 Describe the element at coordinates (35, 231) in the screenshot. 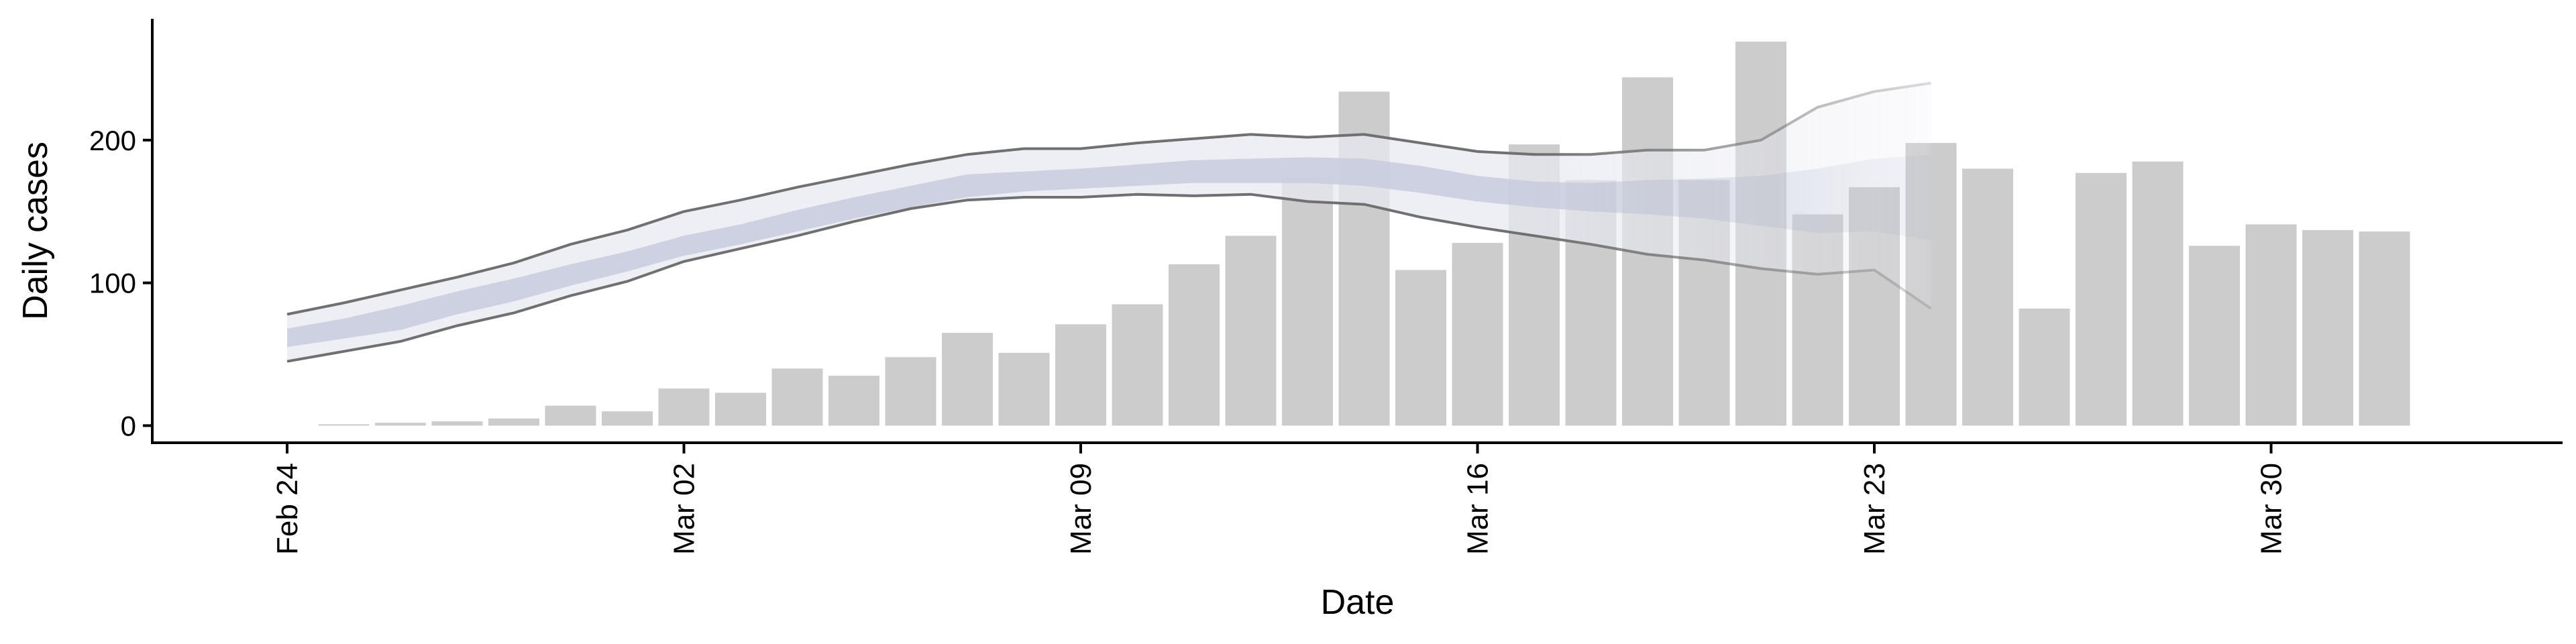

I see `y-axis-title: Daily cases` at that location.